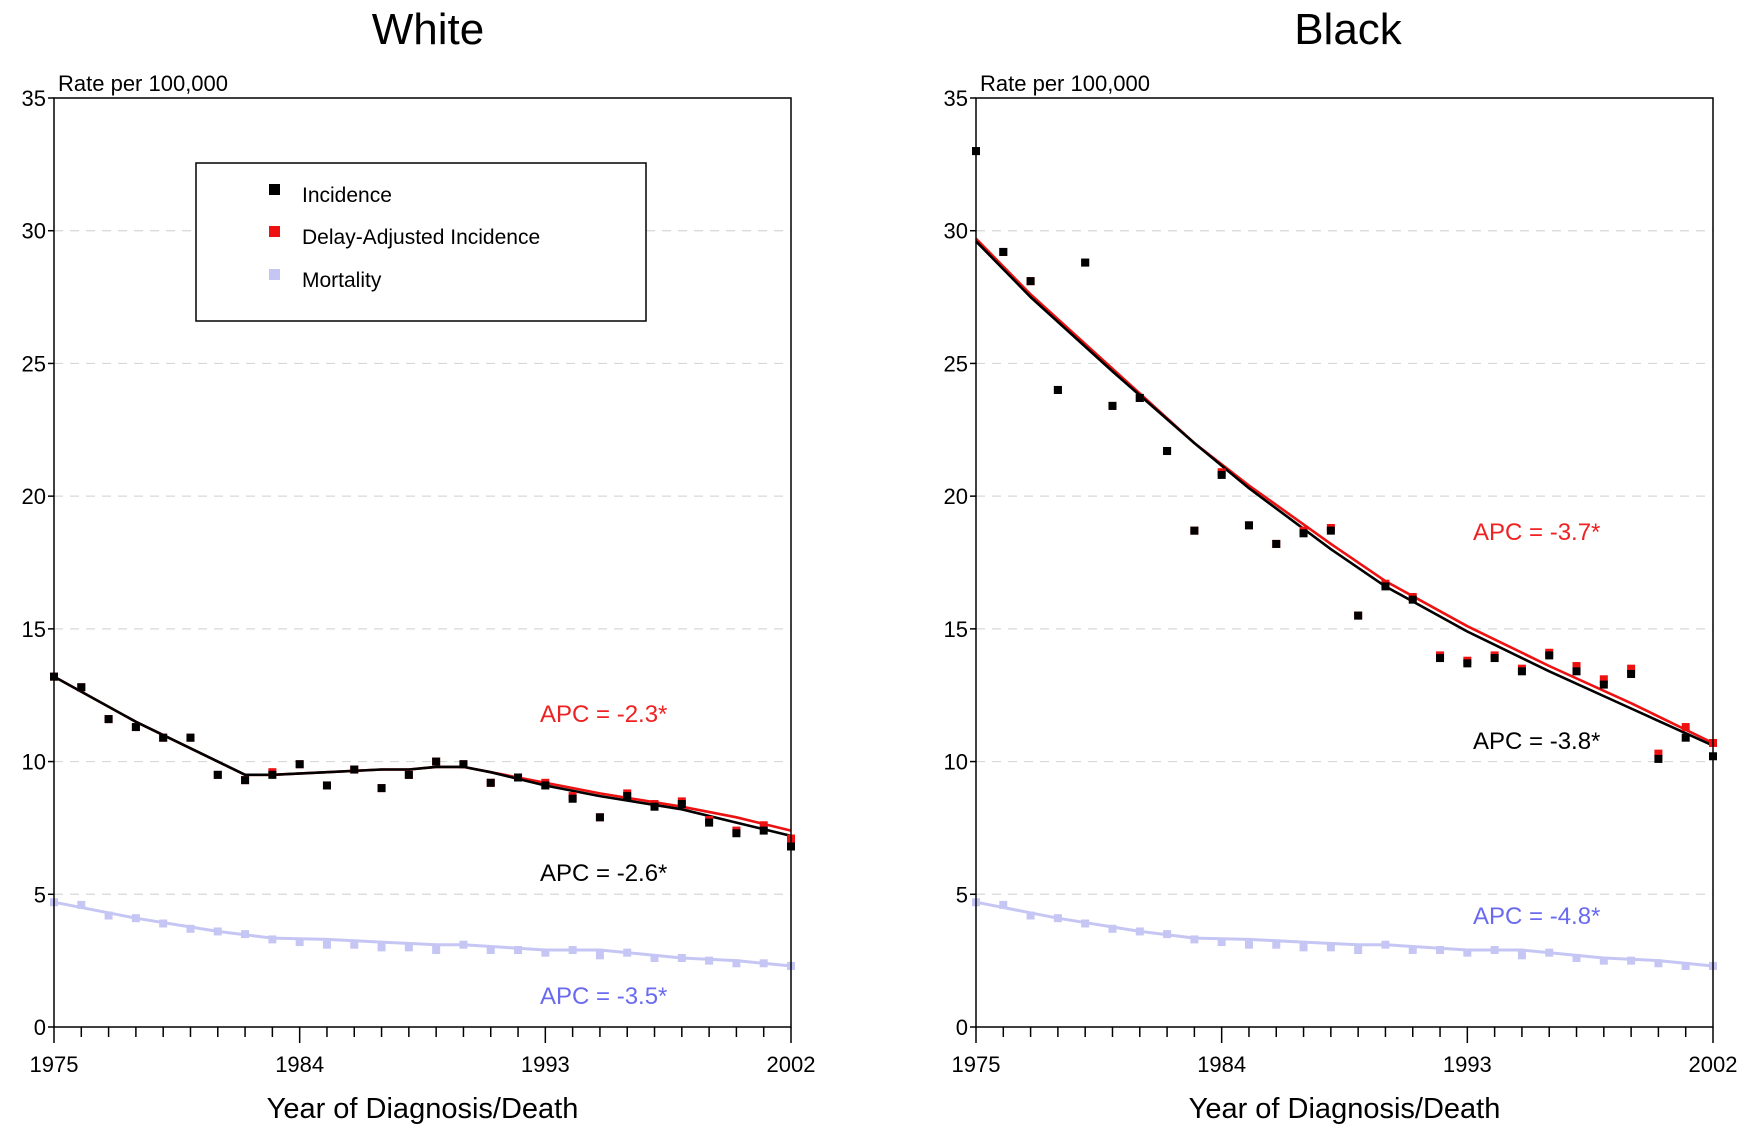 Image resolution: width=1748 pixels, height=1129 pixels. Describe the element at coordinates (603, 714) in the screenshot. I see `apc-label: APC = -2.3*` at that location.